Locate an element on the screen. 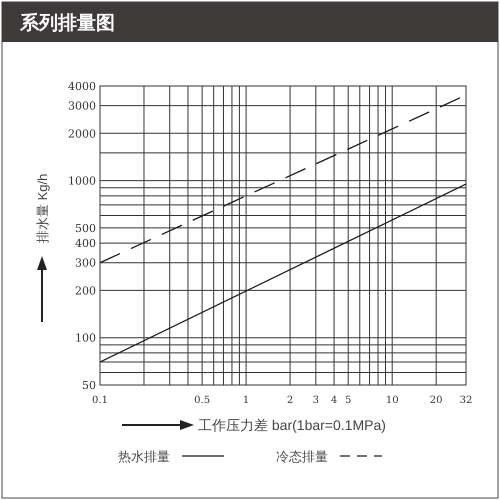  x-tick-label: 5 is located at coordinates (348, 400).